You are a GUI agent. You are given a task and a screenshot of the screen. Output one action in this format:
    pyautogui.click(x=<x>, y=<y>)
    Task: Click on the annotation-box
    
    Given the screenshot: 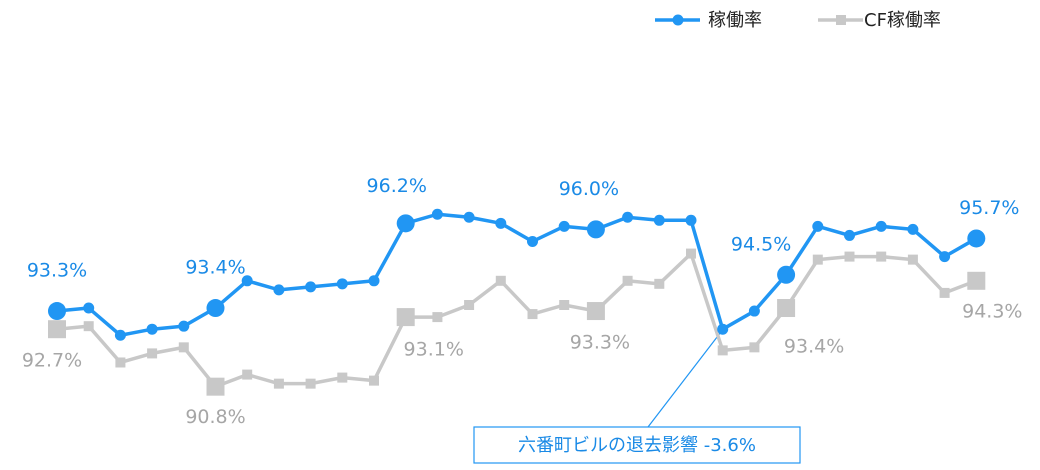 What is the action you would take?
    pyautogui.click(x=637, y=445)
    